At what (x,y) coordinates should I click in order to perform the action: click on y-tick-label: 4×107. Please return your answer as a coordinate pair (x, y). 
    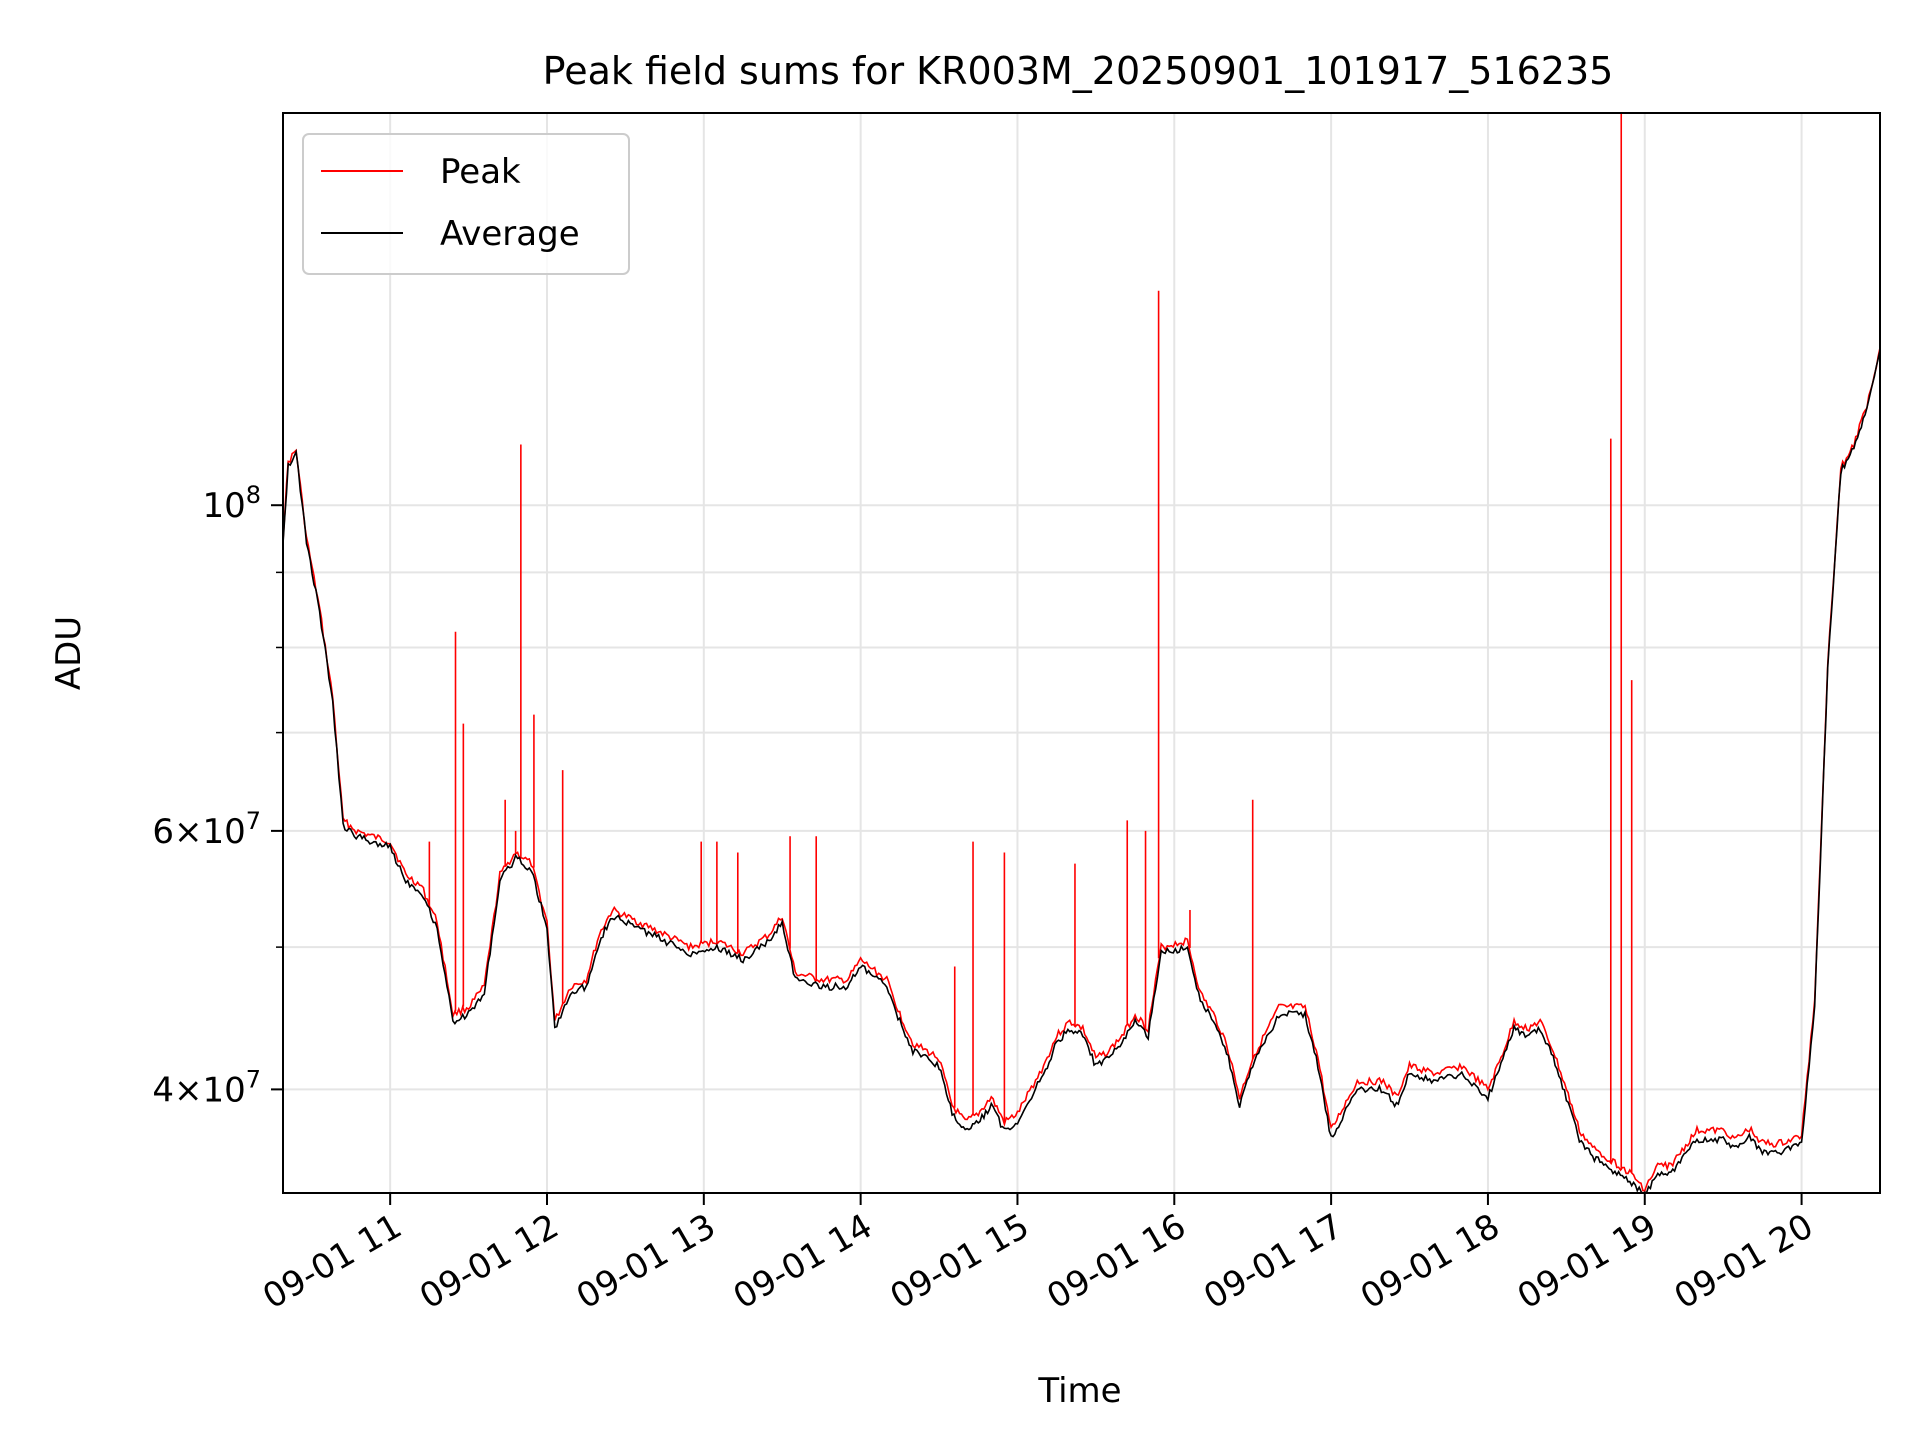
    Looking at the image, I should click on (206, 1087).